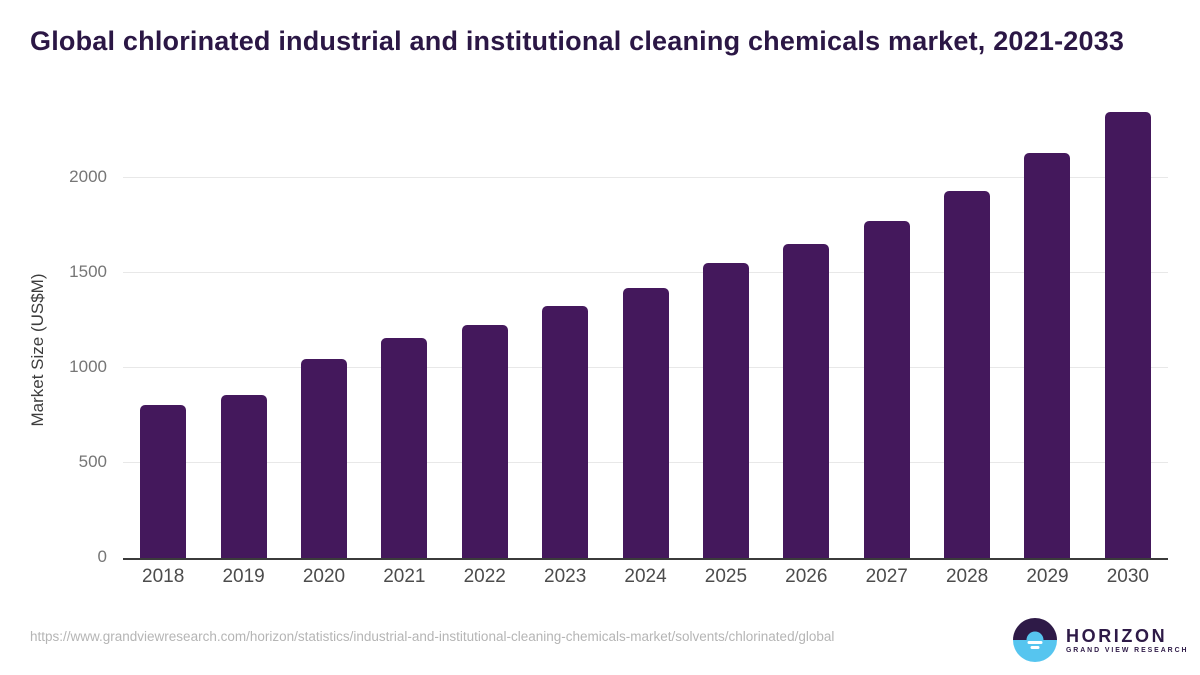 The height and width of the screenshot is (675, 1200). Describe the element at coordinates (163, 576) in the screenshot. I see `x-label-2018: 2018` at that location.